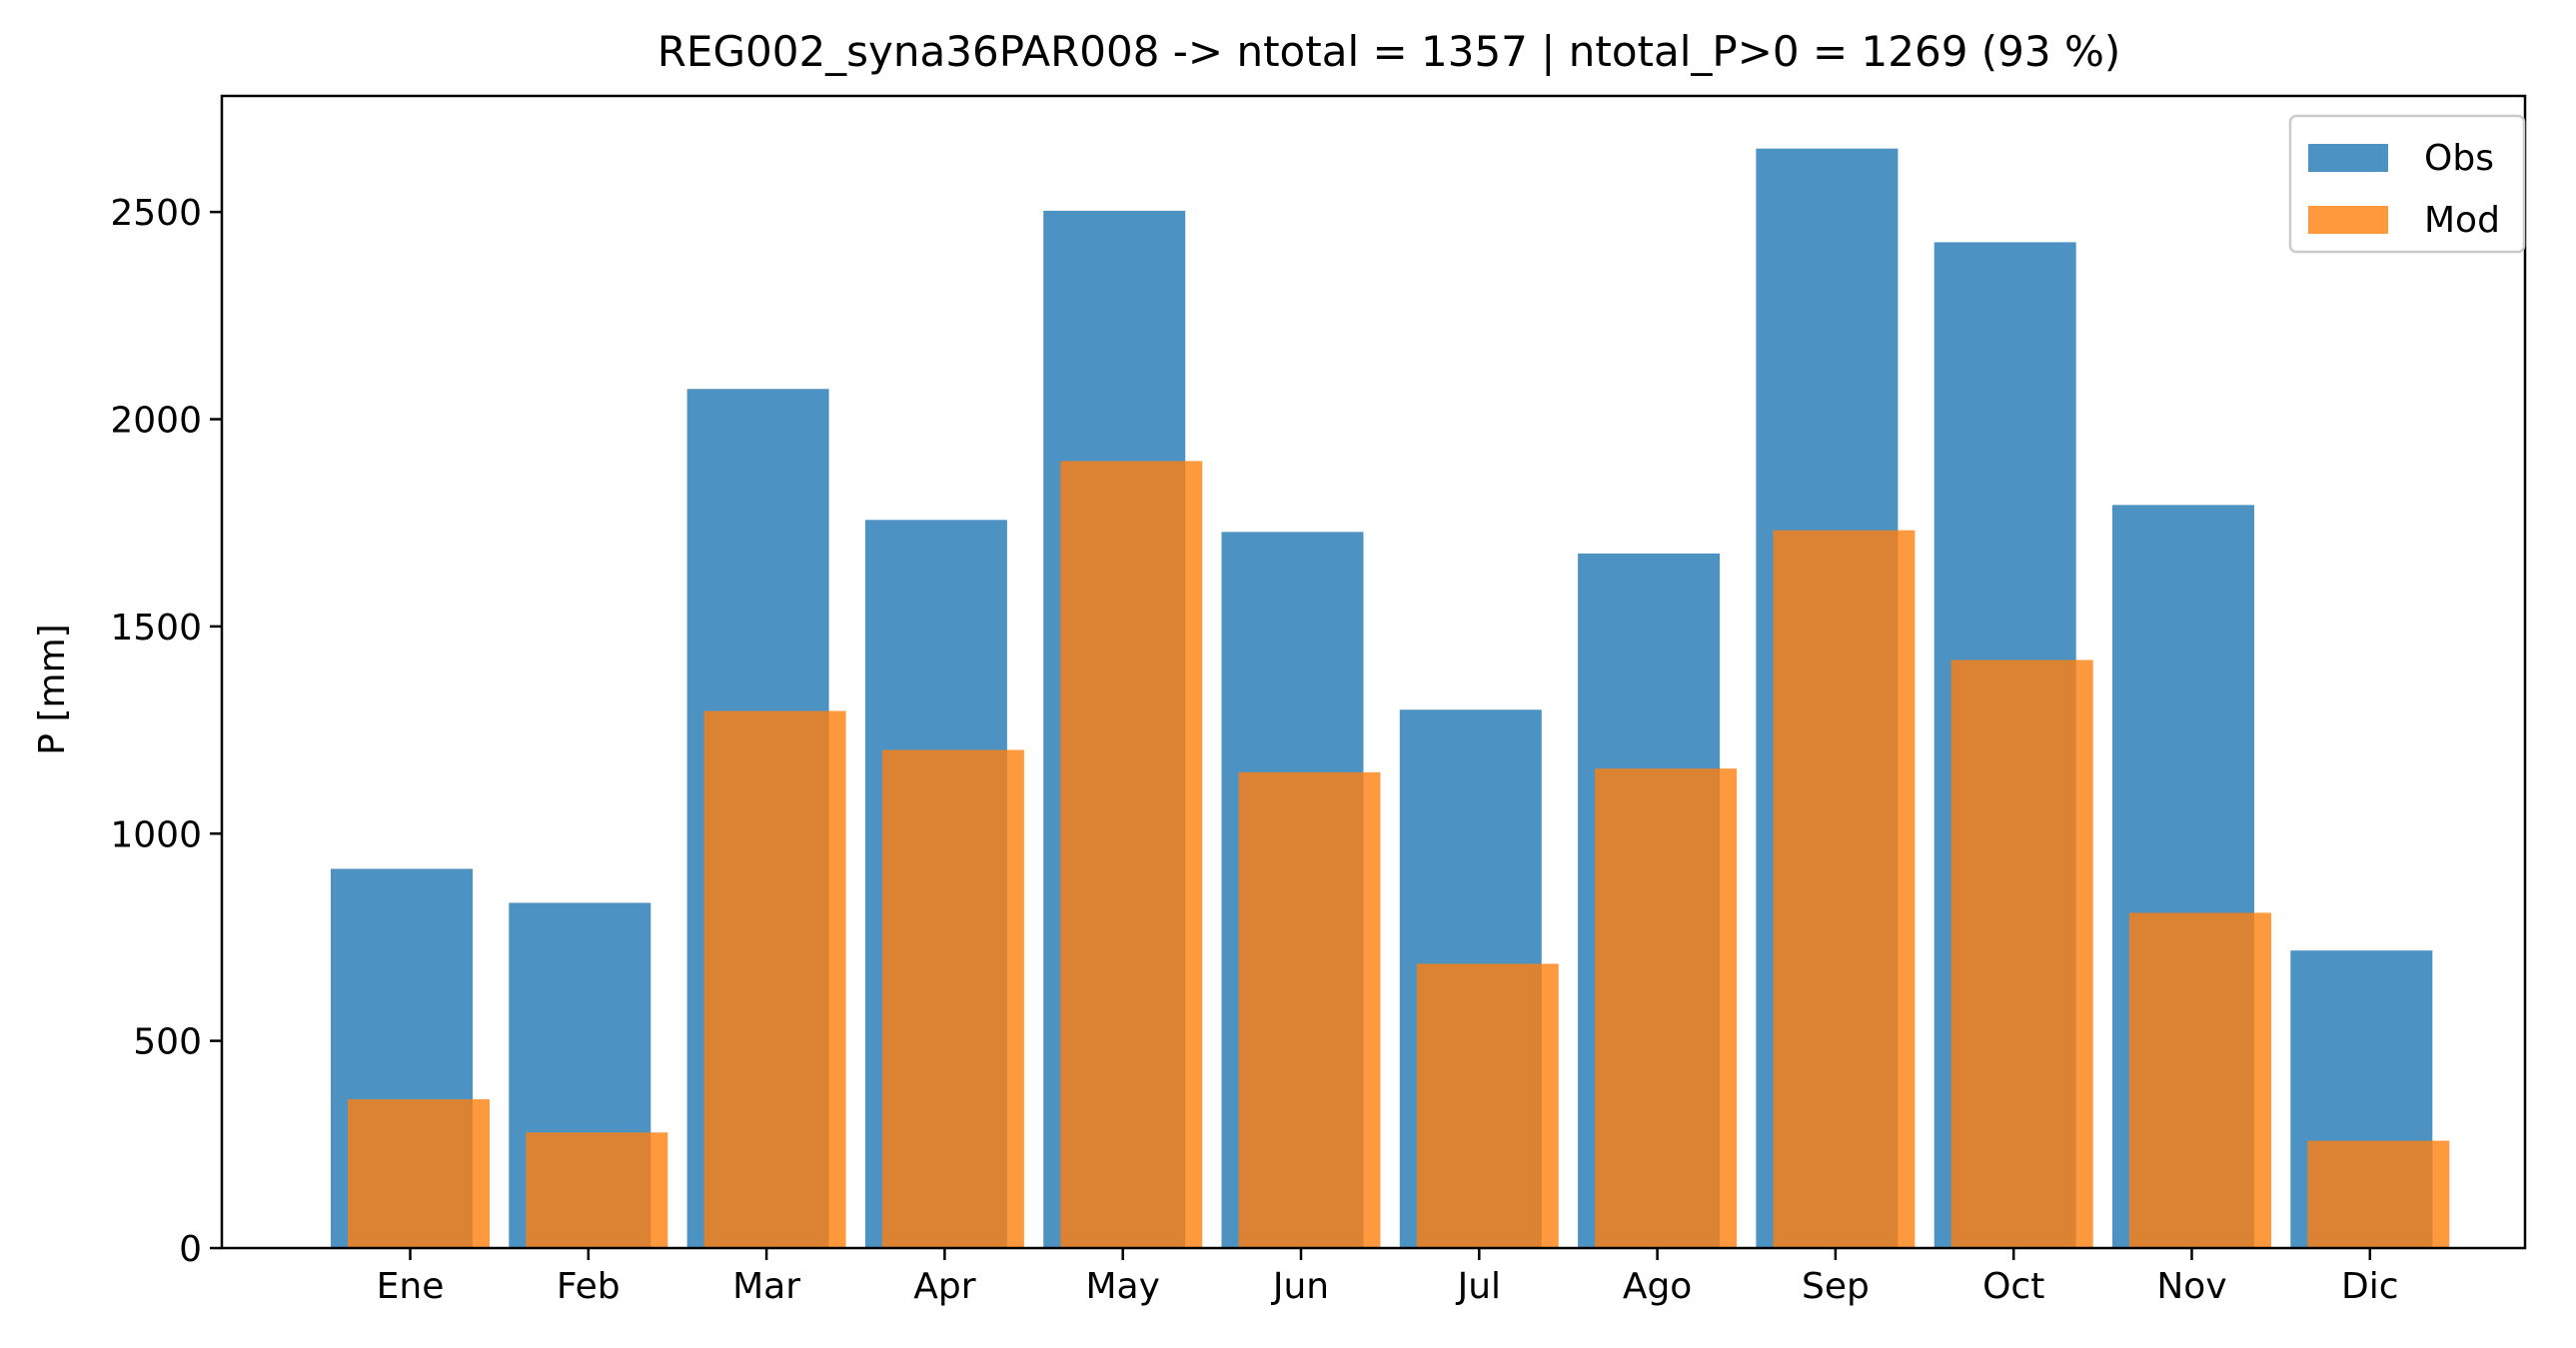 This screenshot has height=1348, width=2576. Describe the element at coordinates (2370, 1287) in the screenshot. I see `x-tick-label: Dic` at that location.